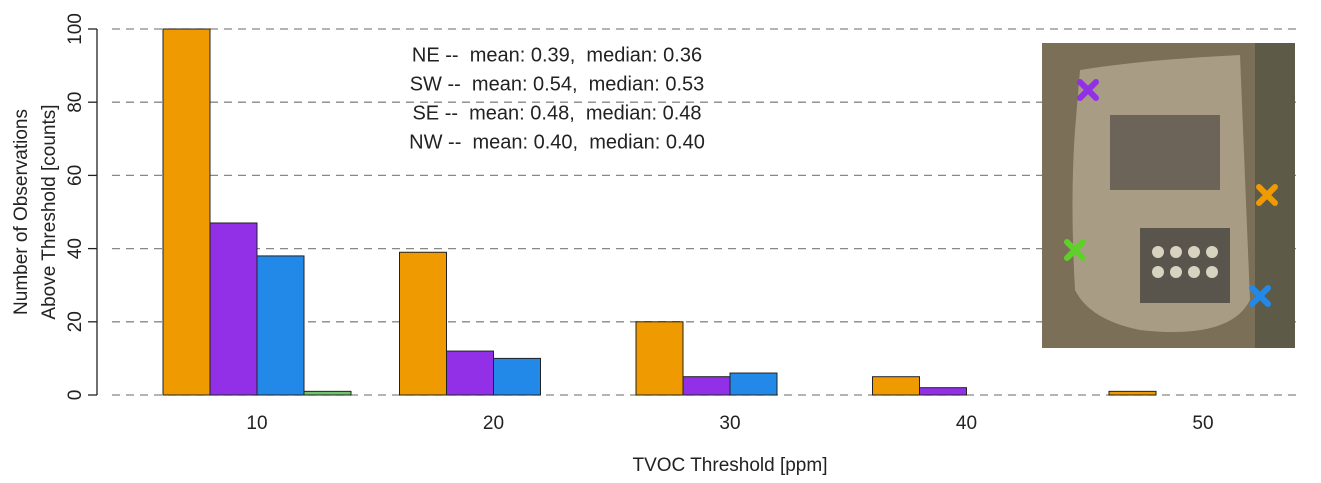 This screenshot has width=1321, height=483. Describe the element at coordinates (1202, 423) in the screenshot. I see `x-tick-label: 50` at that location.